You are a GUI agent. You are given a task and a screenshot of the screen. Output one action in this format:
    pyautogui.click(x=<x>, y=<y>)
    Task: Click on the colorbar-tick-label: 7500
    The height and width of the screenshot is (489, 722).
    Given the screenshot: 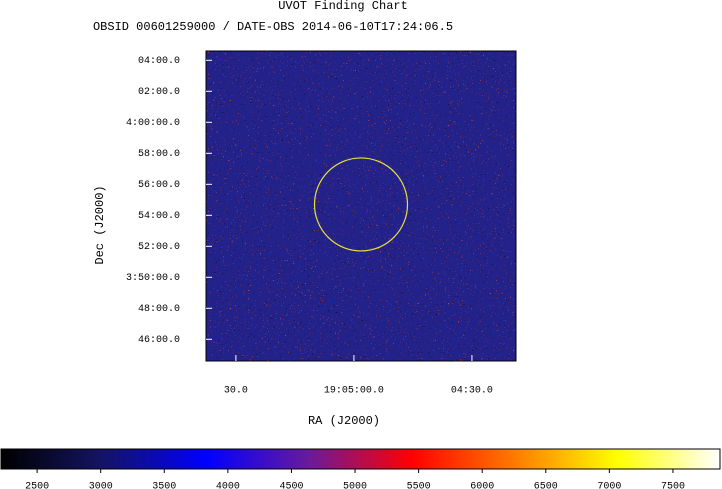 What is the action you would take?
    pyautogui.click(x=673, y=485)
    